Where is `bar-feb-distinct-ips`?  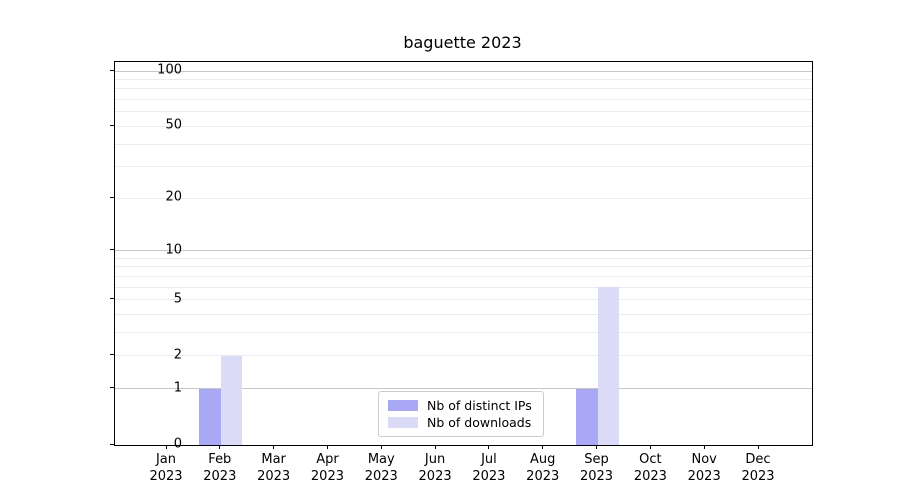
bar-feb-distinct-ips is located at coordinates (210, 416).